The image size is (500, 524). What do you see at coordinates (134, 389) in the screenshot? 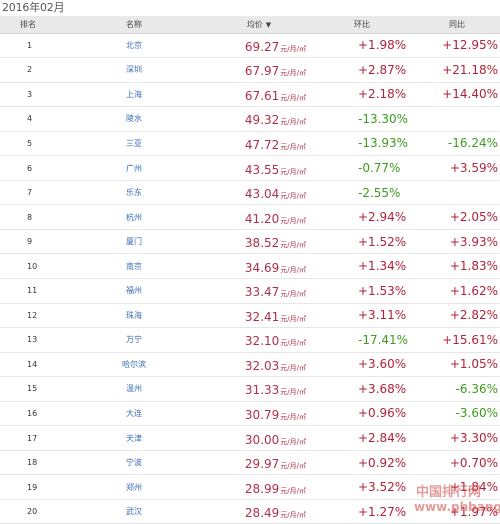
I see `city-link: 温州` at bounding box center [134, 389].